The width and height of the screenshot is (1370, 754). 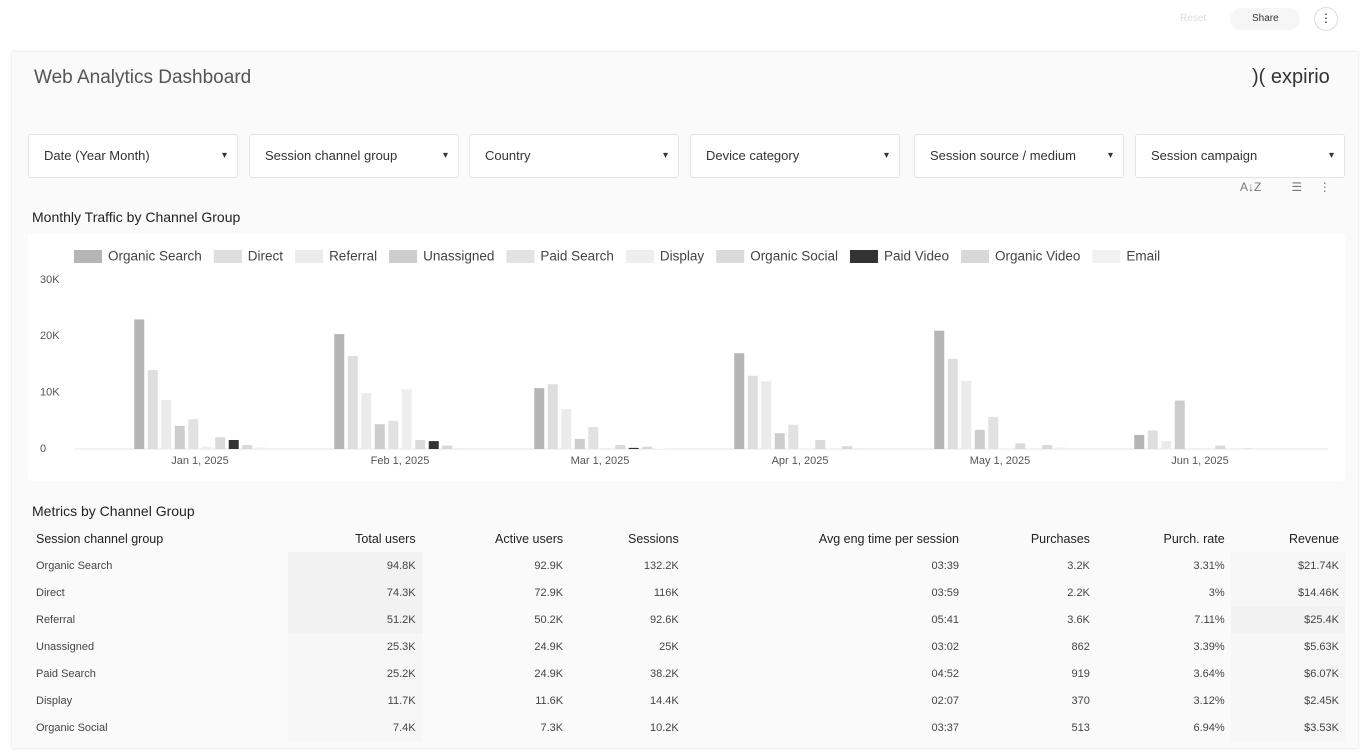 I want to click on table-cell: 25.3K, so click(x=355, y=646).